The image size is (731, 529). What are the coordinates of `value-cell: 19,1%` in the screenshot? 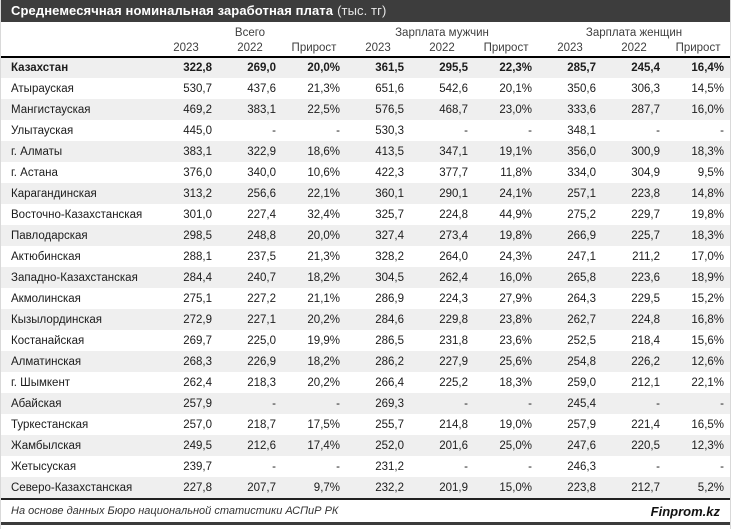 It's located at (516, 151).